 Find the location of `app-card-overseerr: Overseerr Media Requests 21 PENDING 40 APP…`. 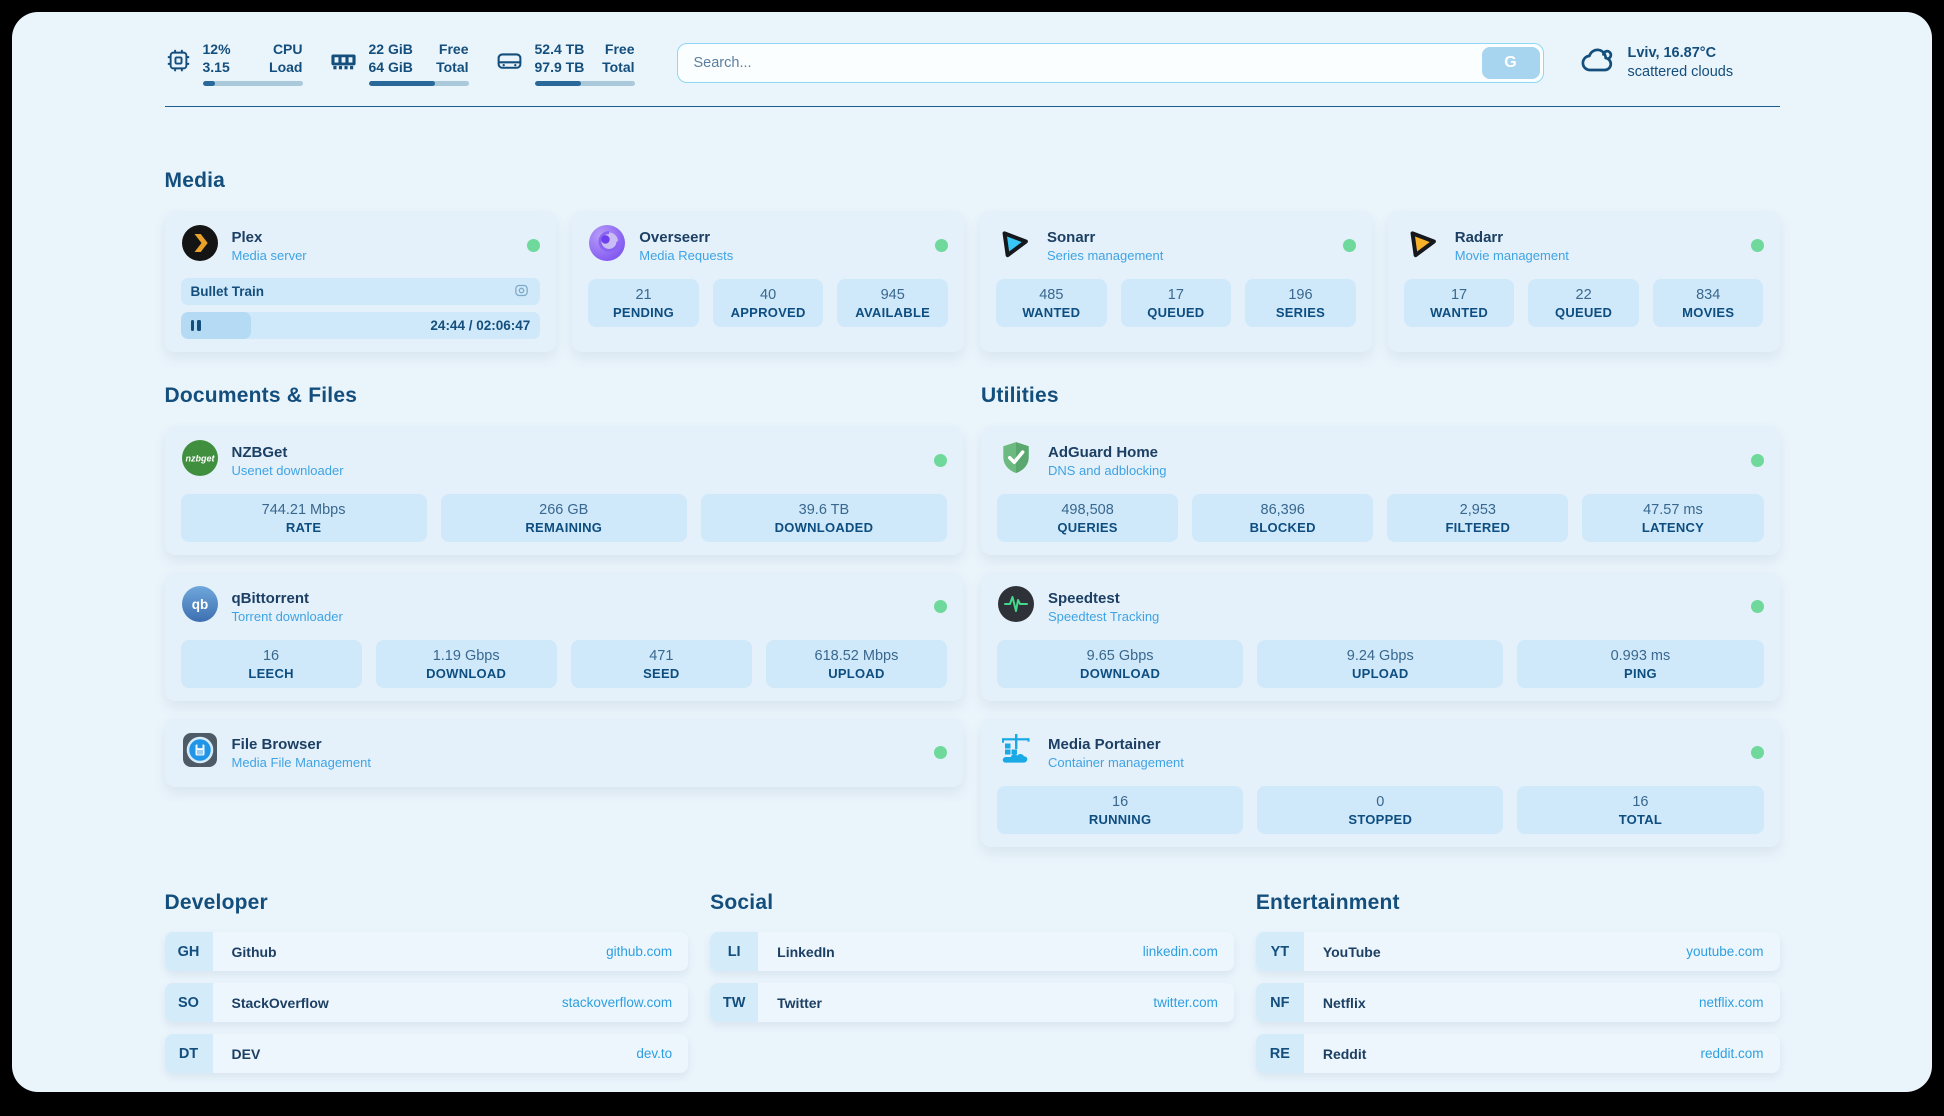

app-card-overseerr: Overseerr Media Requests 21 PENDING 40 APP… is located at coordinates (768, 281).